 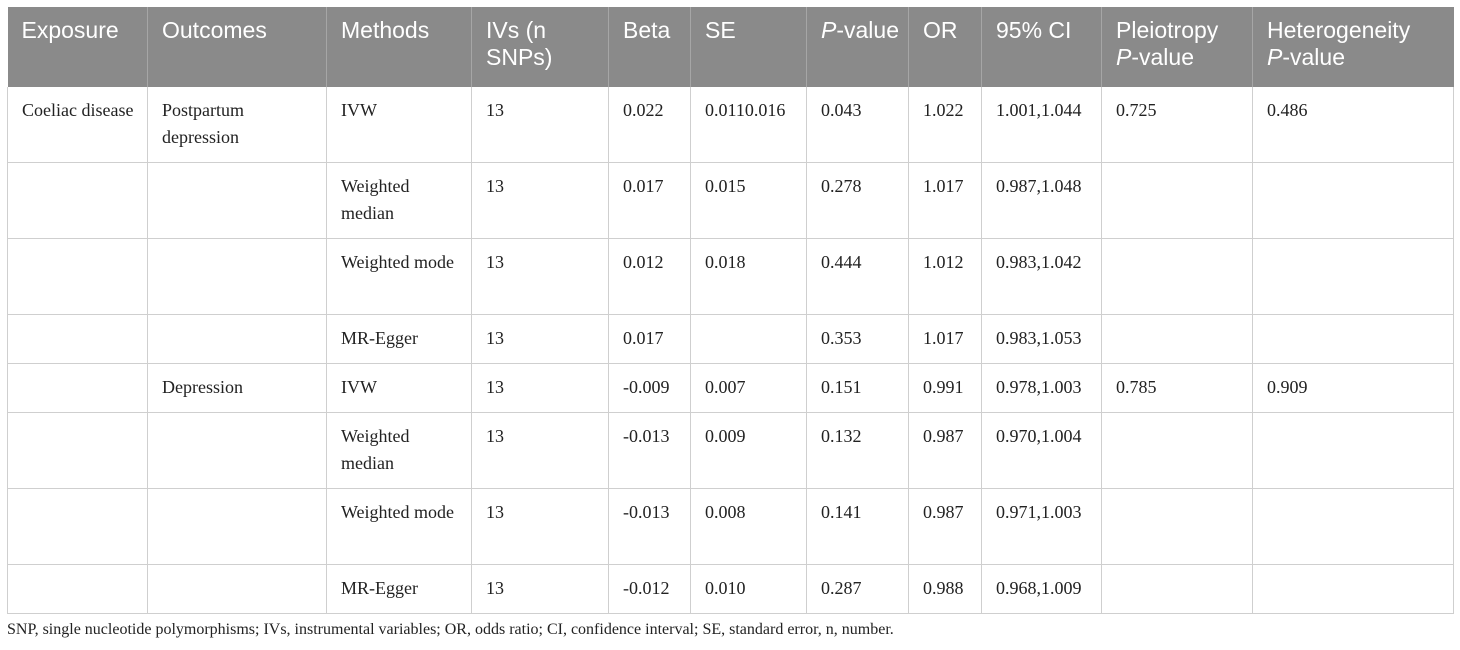 I want to click on cell-ci: 0.983,1.053, so click(x=1041, y=339).